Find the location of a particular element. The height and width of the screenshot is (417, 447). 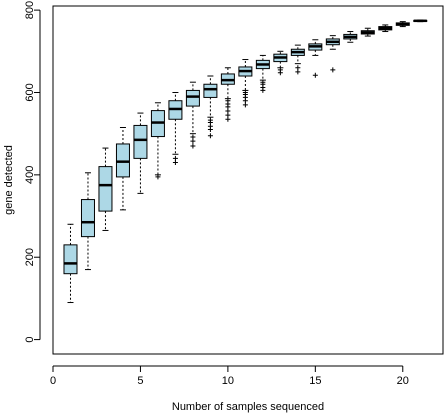

y-tick-label: 600 is located at coordinates (30, 92).